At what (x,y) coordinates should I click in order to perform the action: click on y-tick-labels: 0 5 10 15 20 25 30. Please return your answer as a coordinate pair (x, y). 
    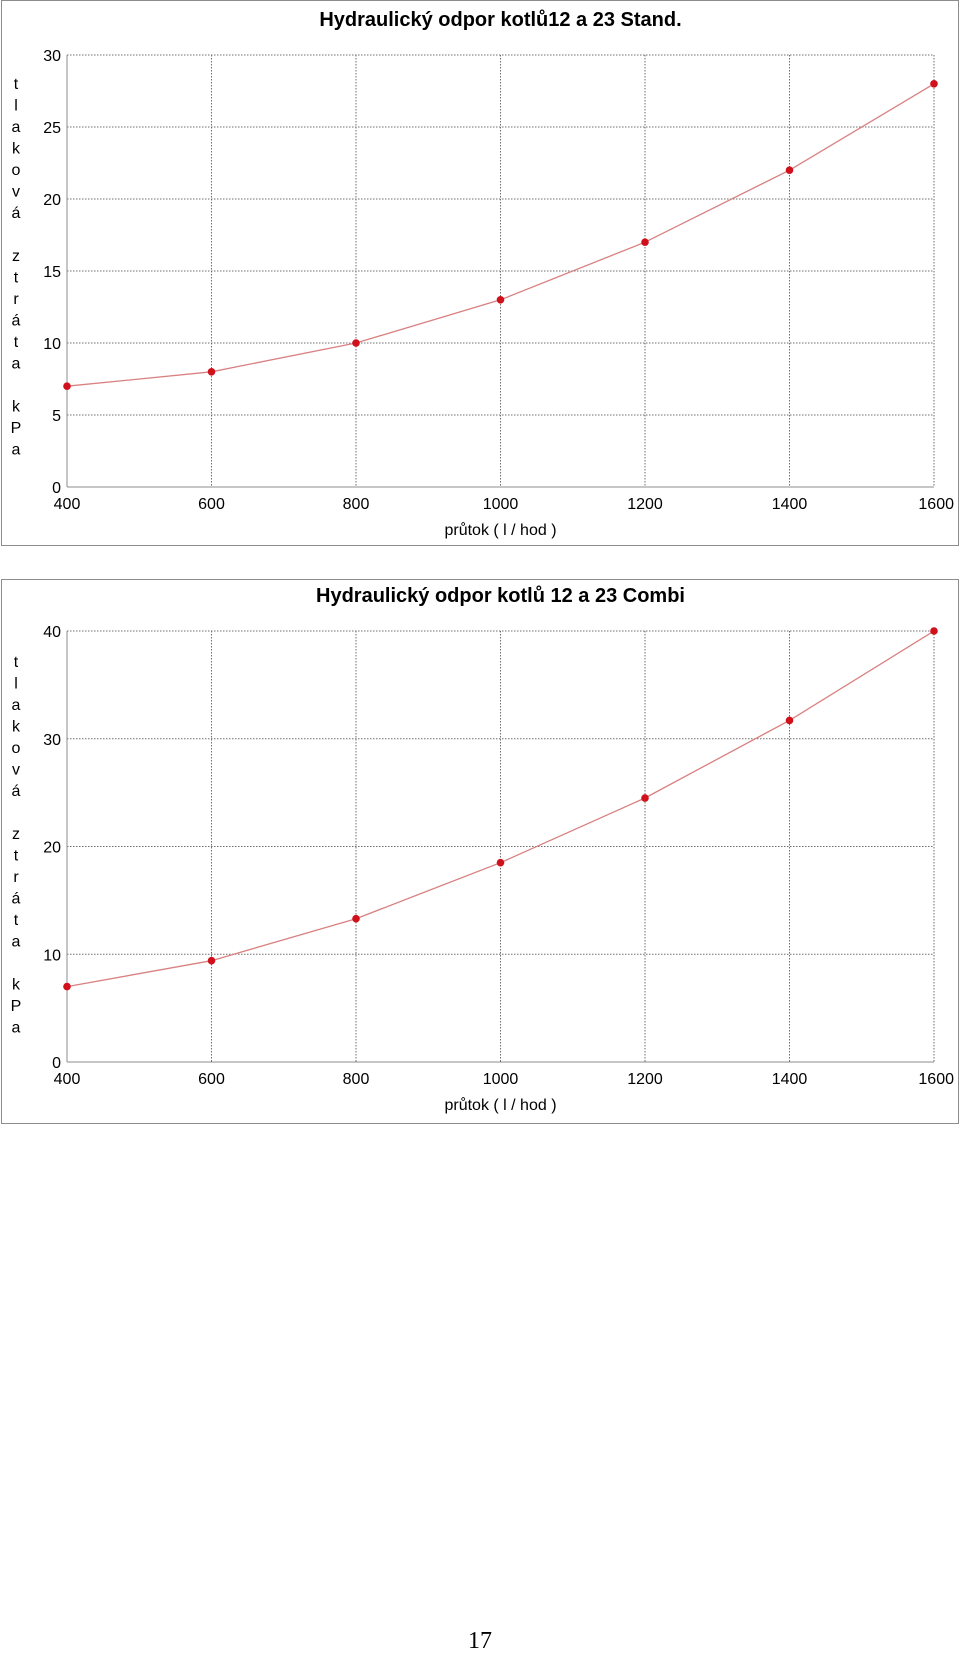
    Looking at the image, I should click on (52, 272).